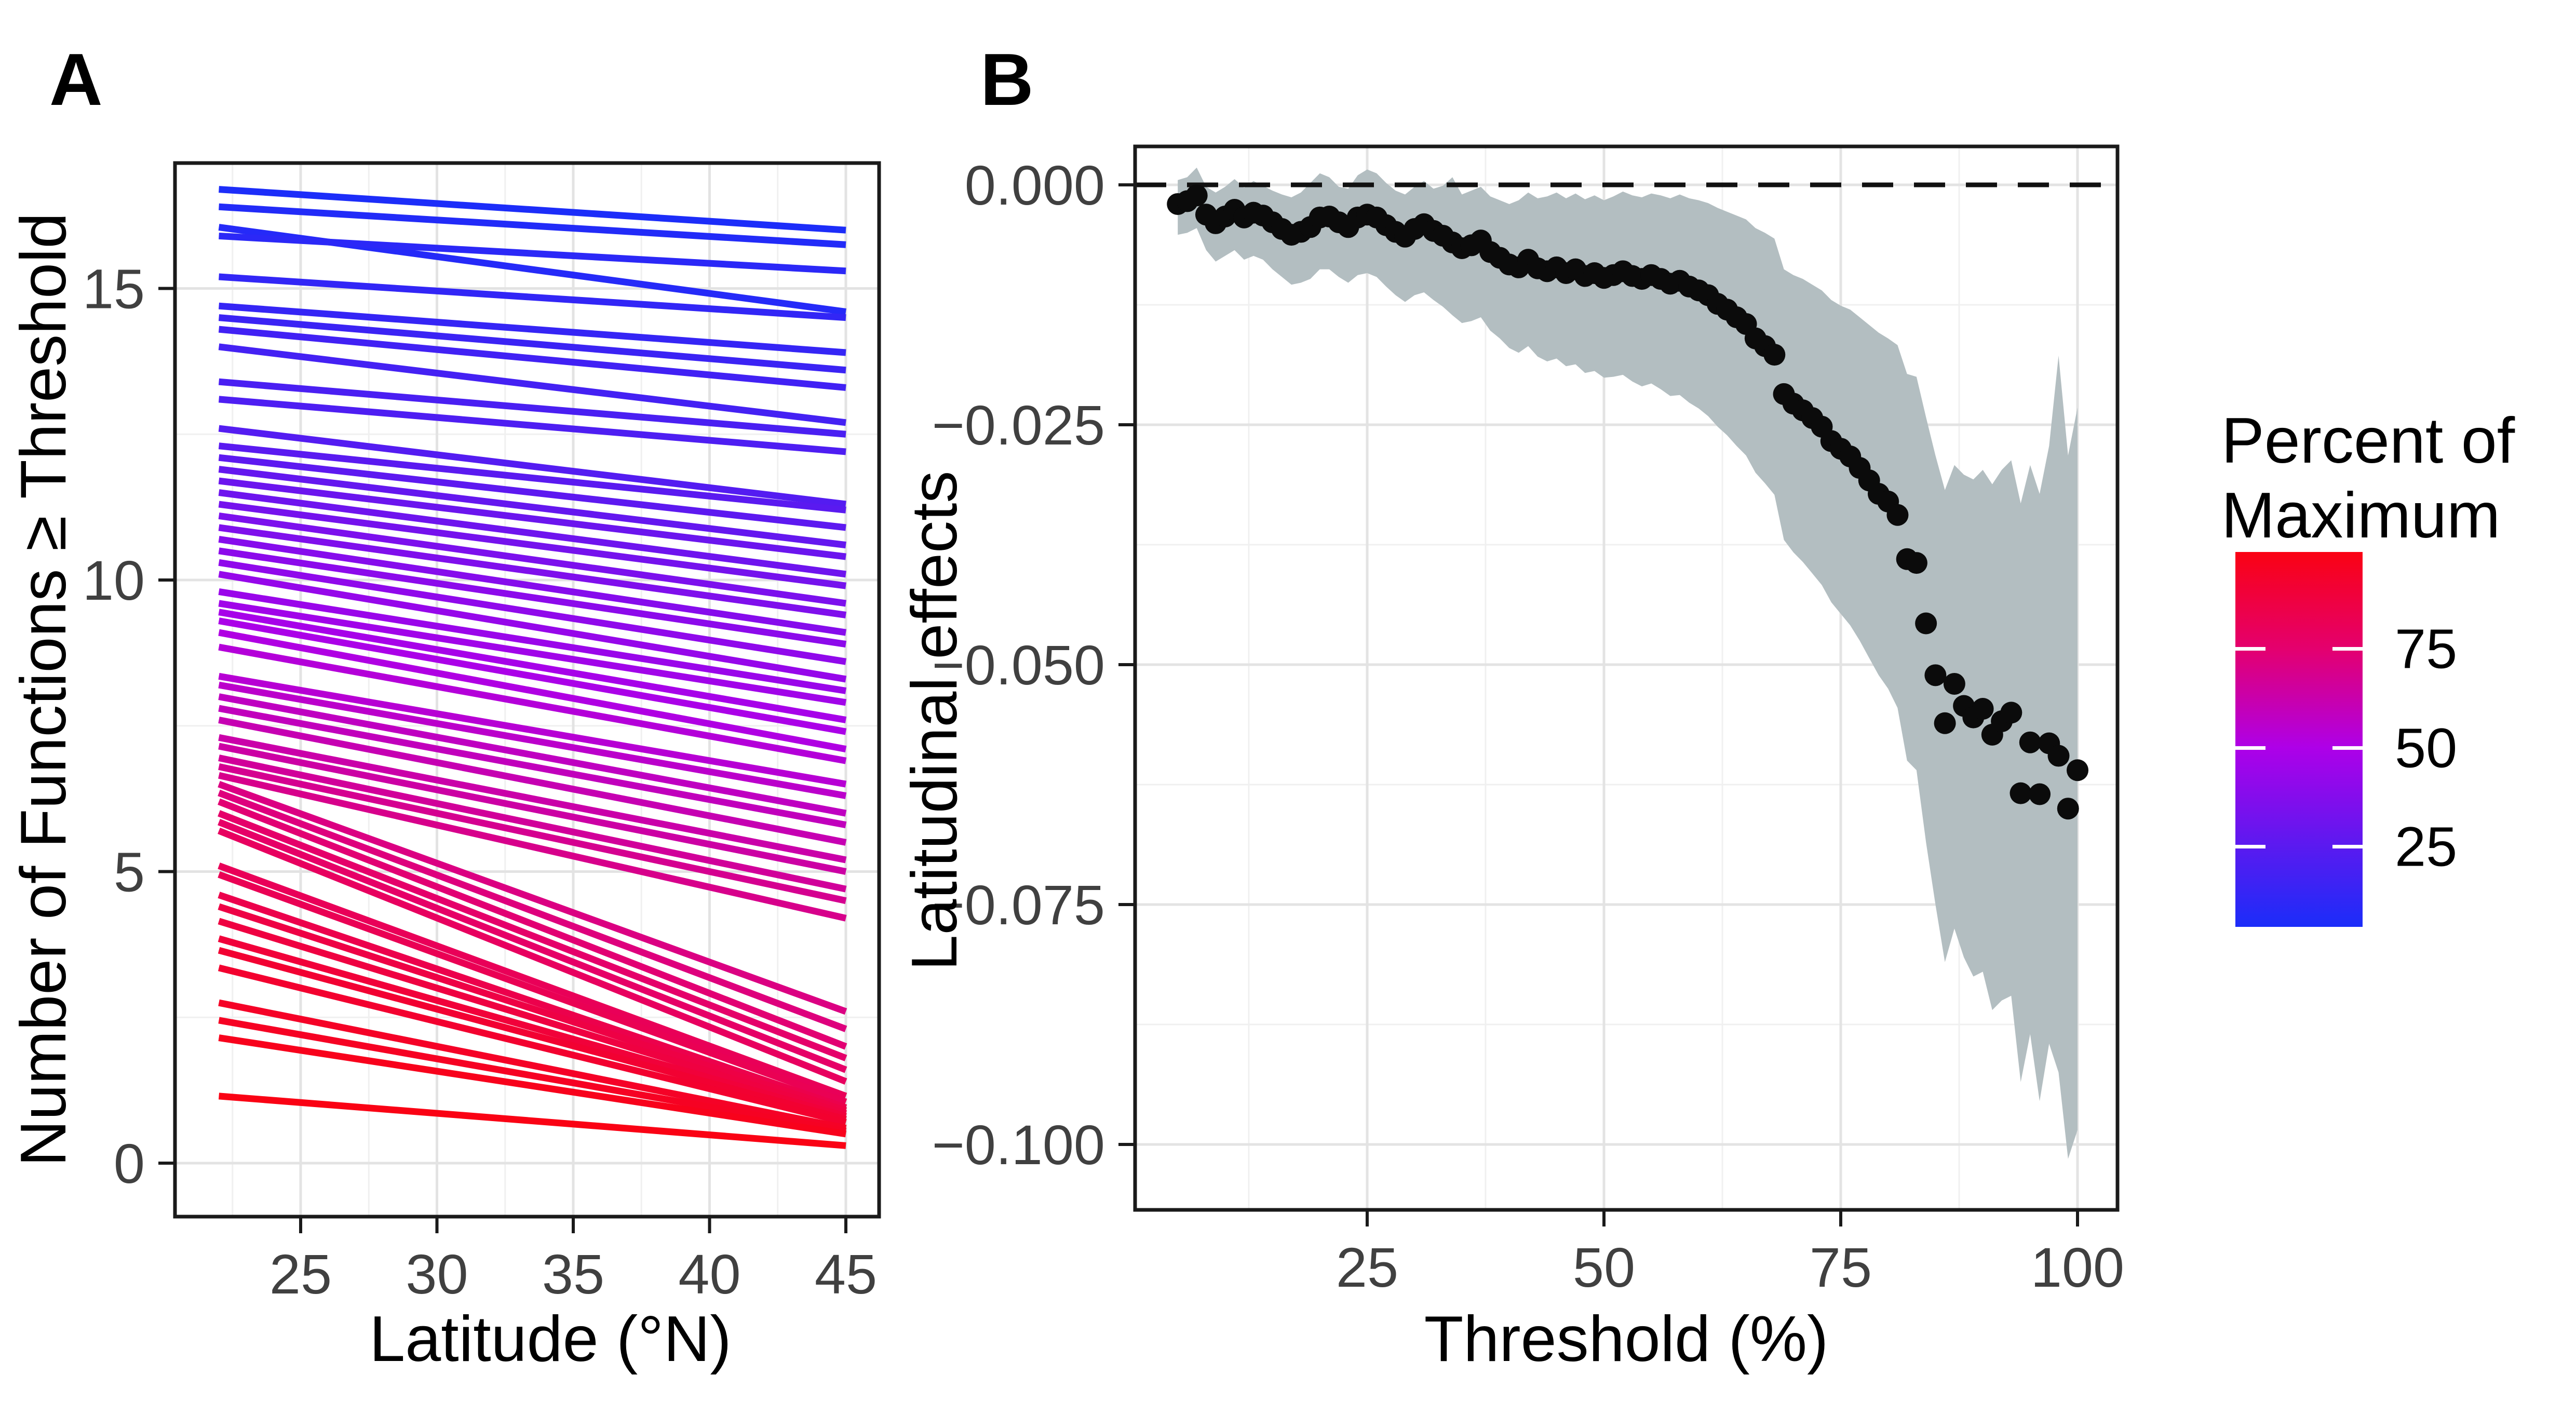 This screenshot has height=1402, width=2576. Describe the element at coordinates (1018, 1145) in the screenshot. I see `panel-b-y-tick-label: −0.100` at that location.